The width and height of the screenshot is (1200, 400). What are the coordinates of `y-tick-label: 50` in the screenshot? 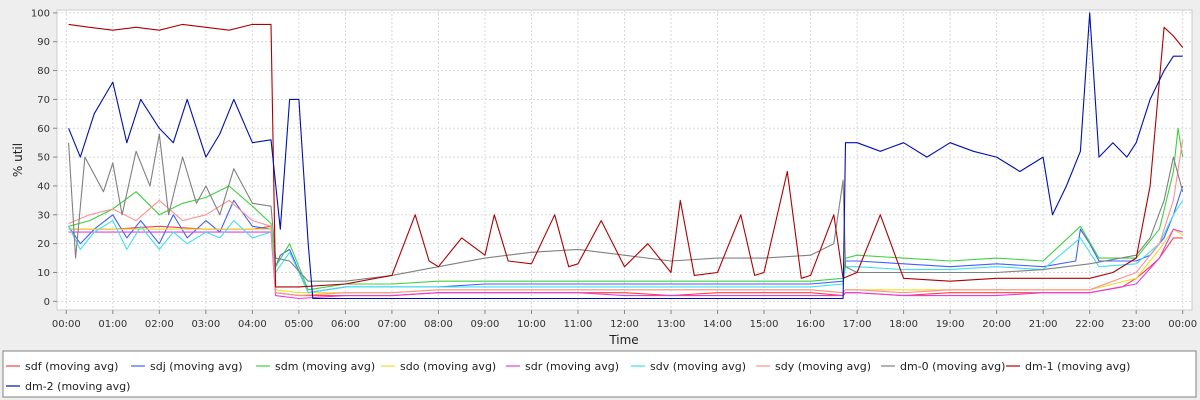 It's located at (43, 158).